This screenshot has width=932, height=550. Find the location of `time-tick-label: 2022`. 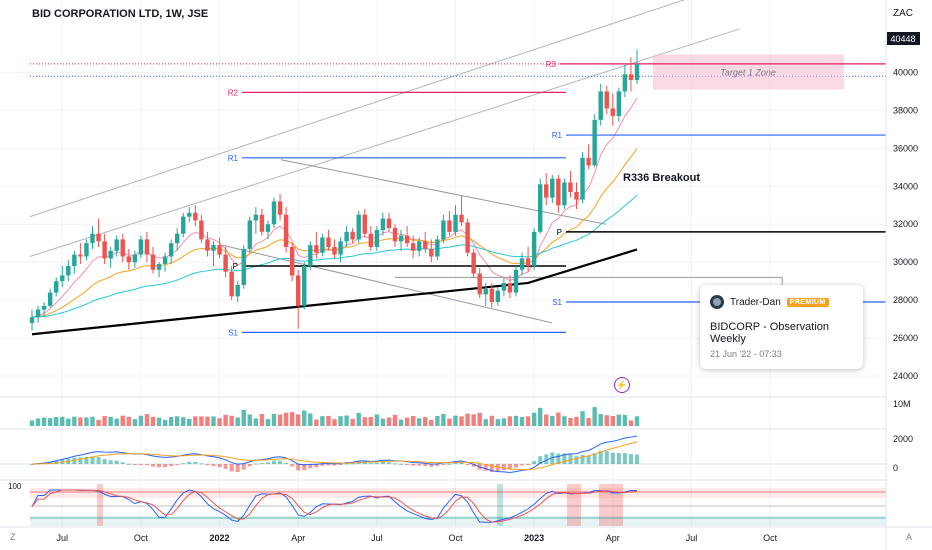

time-tick-label: 2022 is located at coordinates (220, 538).